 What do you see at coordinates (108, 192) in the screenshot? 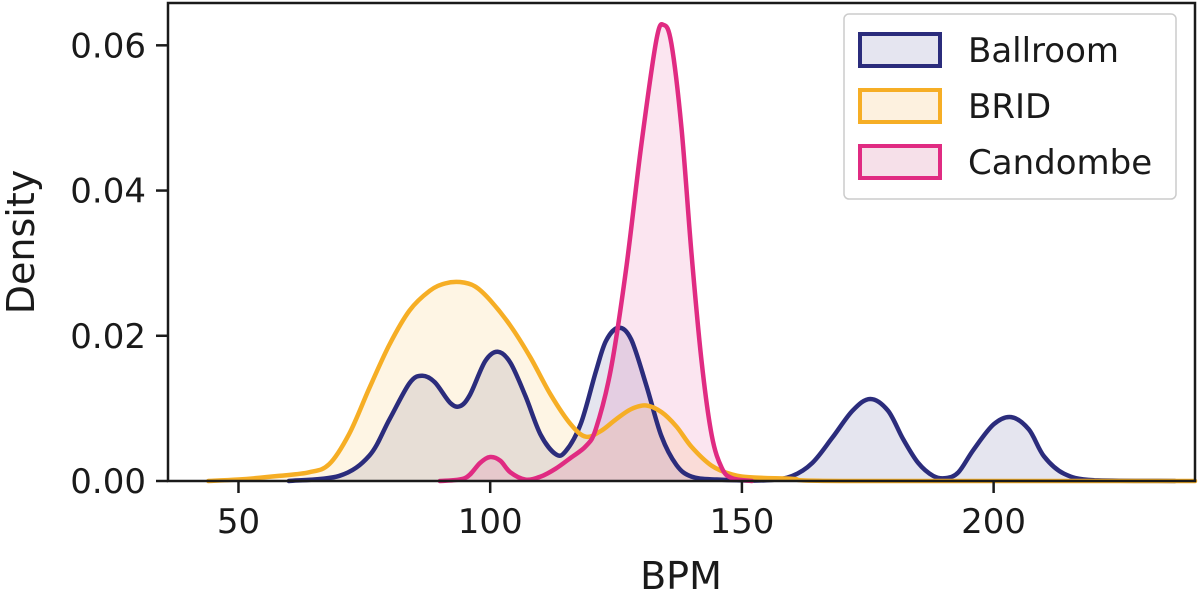
I see `y-tick-label: 0.04` at bounding box center [108, 192].